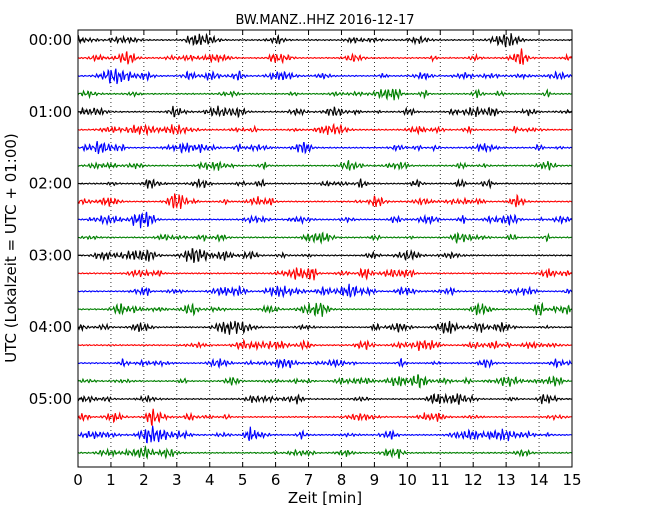 This screenshot has height=520, width=650. What do you see at coordinates (440, 480) in the screenshot?
I see `x-tick-label: 11` at bounding box center [440, 480].